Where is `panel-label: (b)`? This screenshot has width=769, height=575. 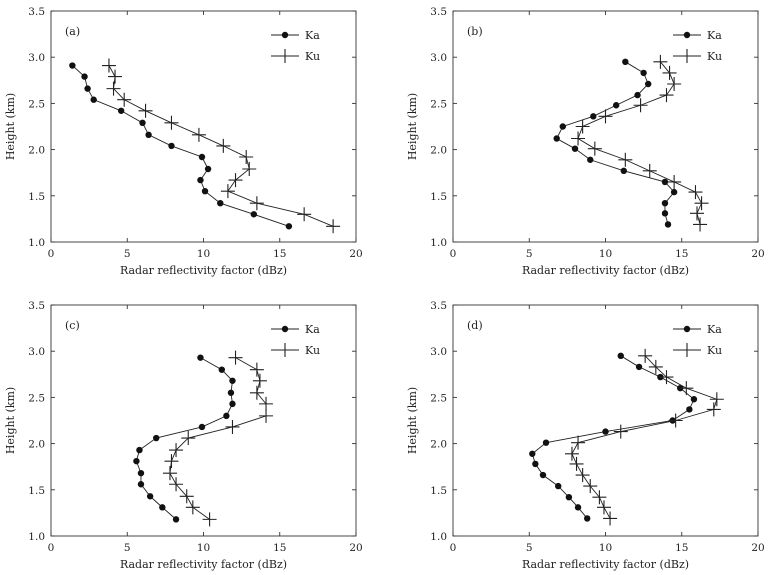
panel-label: (b) is located at coordinates (475, 31).